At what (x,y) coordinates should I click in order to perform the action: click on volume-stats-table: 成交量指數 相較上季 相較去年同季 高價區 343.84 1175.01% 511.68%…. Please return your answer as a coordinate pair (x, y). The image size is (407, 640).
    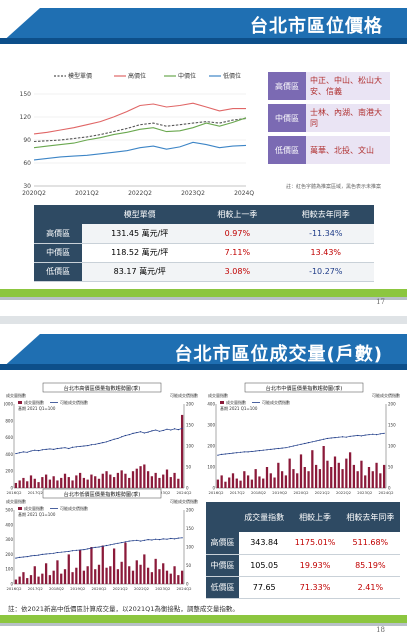
    Looking at the image, I should click on (303, 550).